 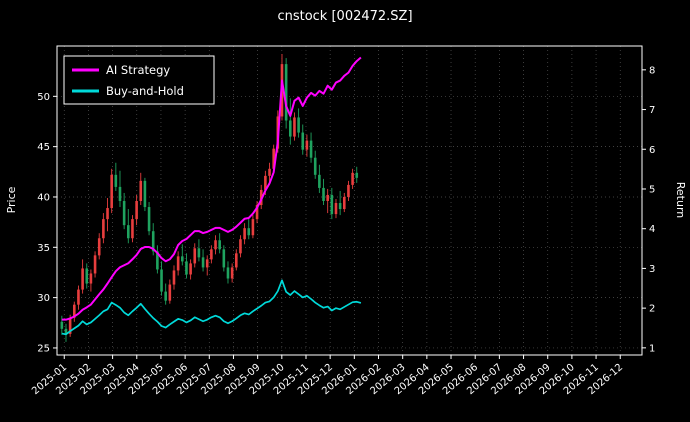 What do you see at coordinates (43, 197) in the screenshot?
I see `price-tick-label: 40` at bounding box center [43, 197].